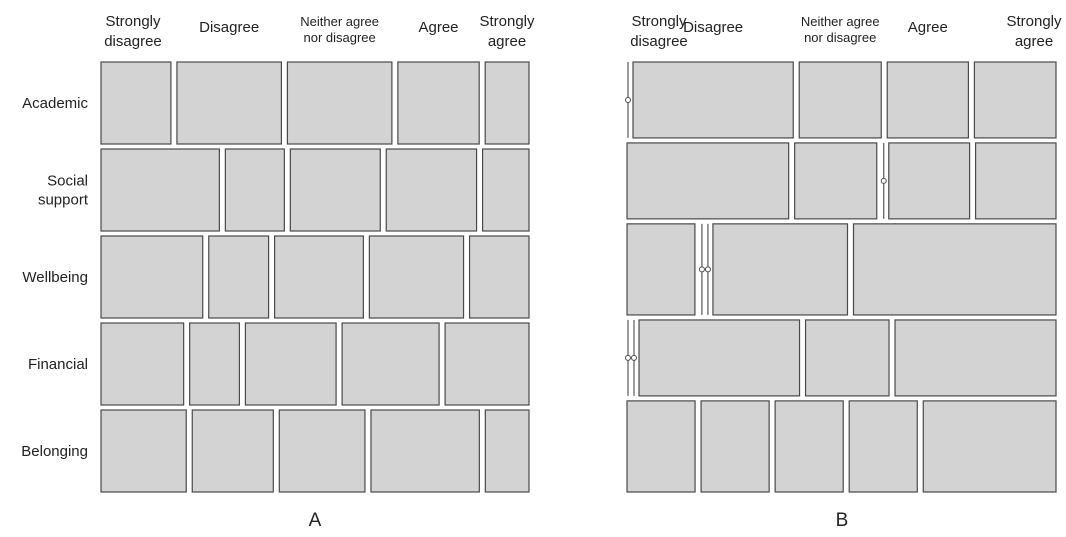 The height and width of the screenshot is (537, 1066). Describe the element at coordinates (315, 520) in the screenshot. I see `panel-label-a: A` at that location.